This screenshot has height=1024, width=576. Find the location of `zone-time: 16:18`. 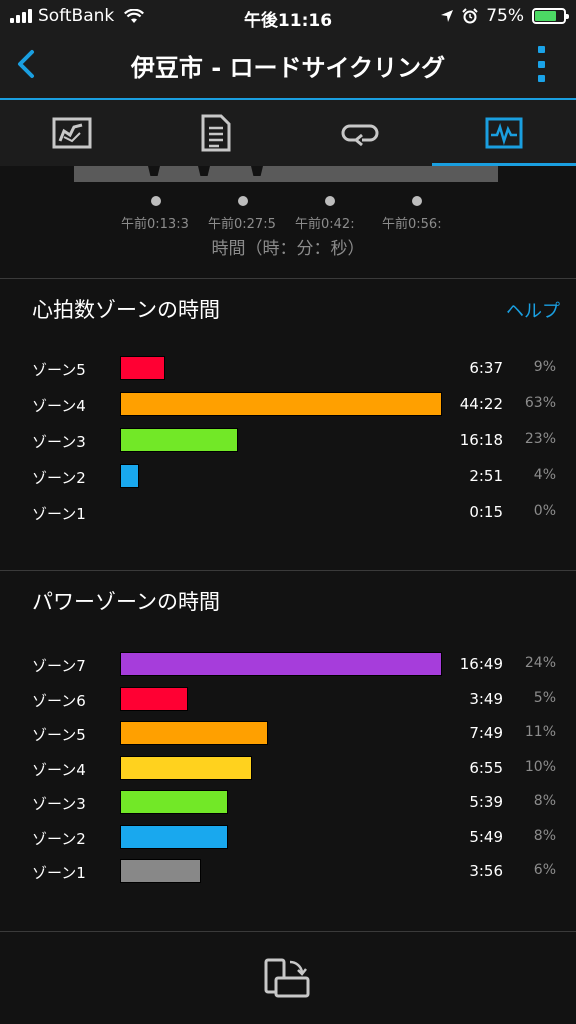

zone-time: 16:18 is located at coordinates (481, 440).